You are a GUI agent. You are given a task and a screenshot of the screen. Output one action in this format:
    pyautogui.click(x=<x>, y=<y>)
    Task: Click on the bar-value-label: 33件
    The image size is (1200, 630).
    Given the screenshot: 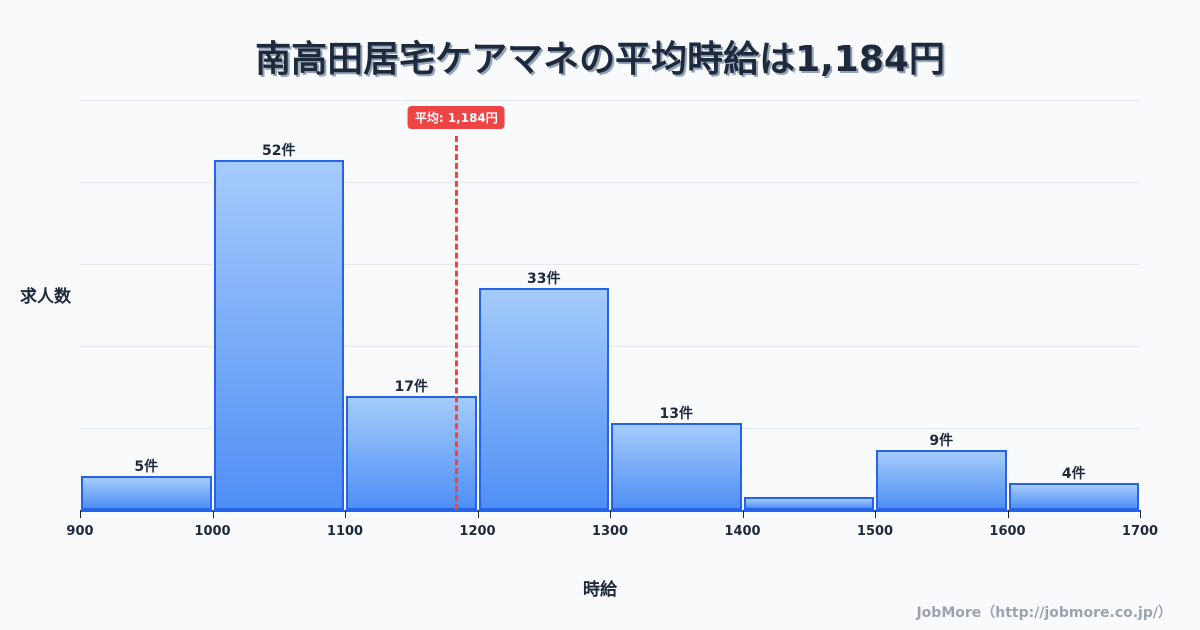 What is the action you would take?
    pyautogui.click(x=544, y=279)
    